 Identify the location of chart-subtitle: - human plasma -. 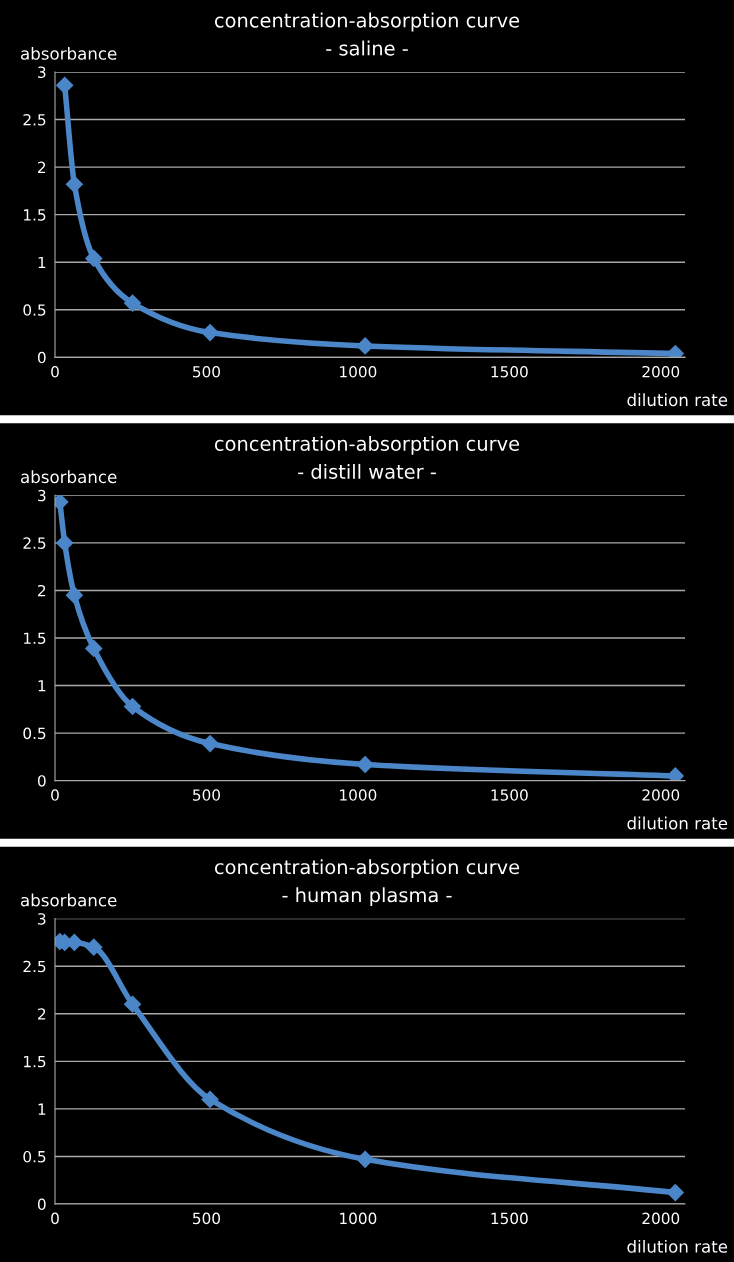
(367, 897).